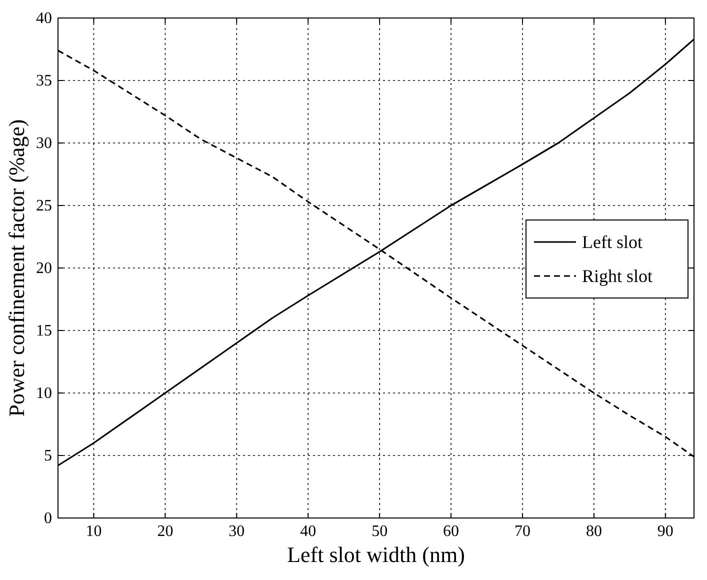 The image size is (707, 580). I want to click on y-axis-title: Power confinement factor (%age), so click(16, 268).